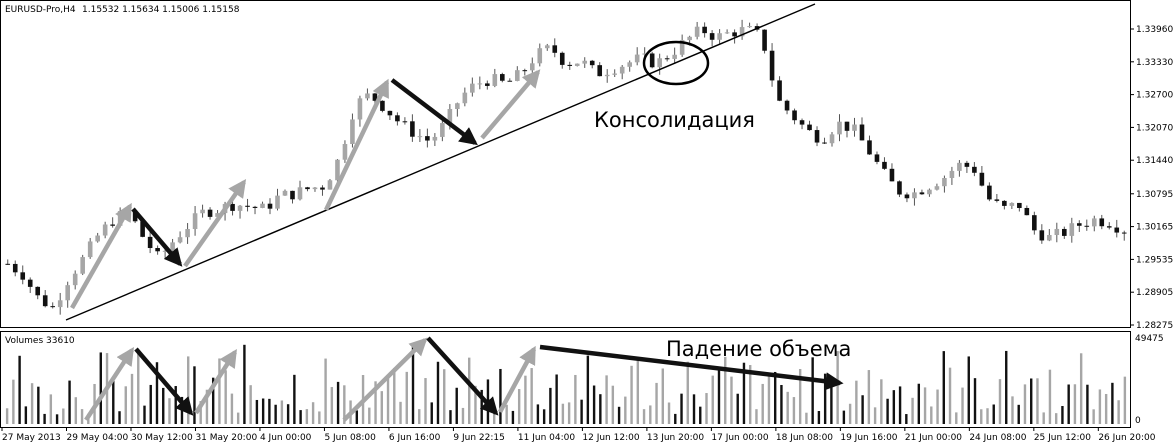  What do you see at coordinates (675, 438) in the screenshot?
I see `time-tick-label: 13 Jun 20:00` at bounding box center [675, 438].